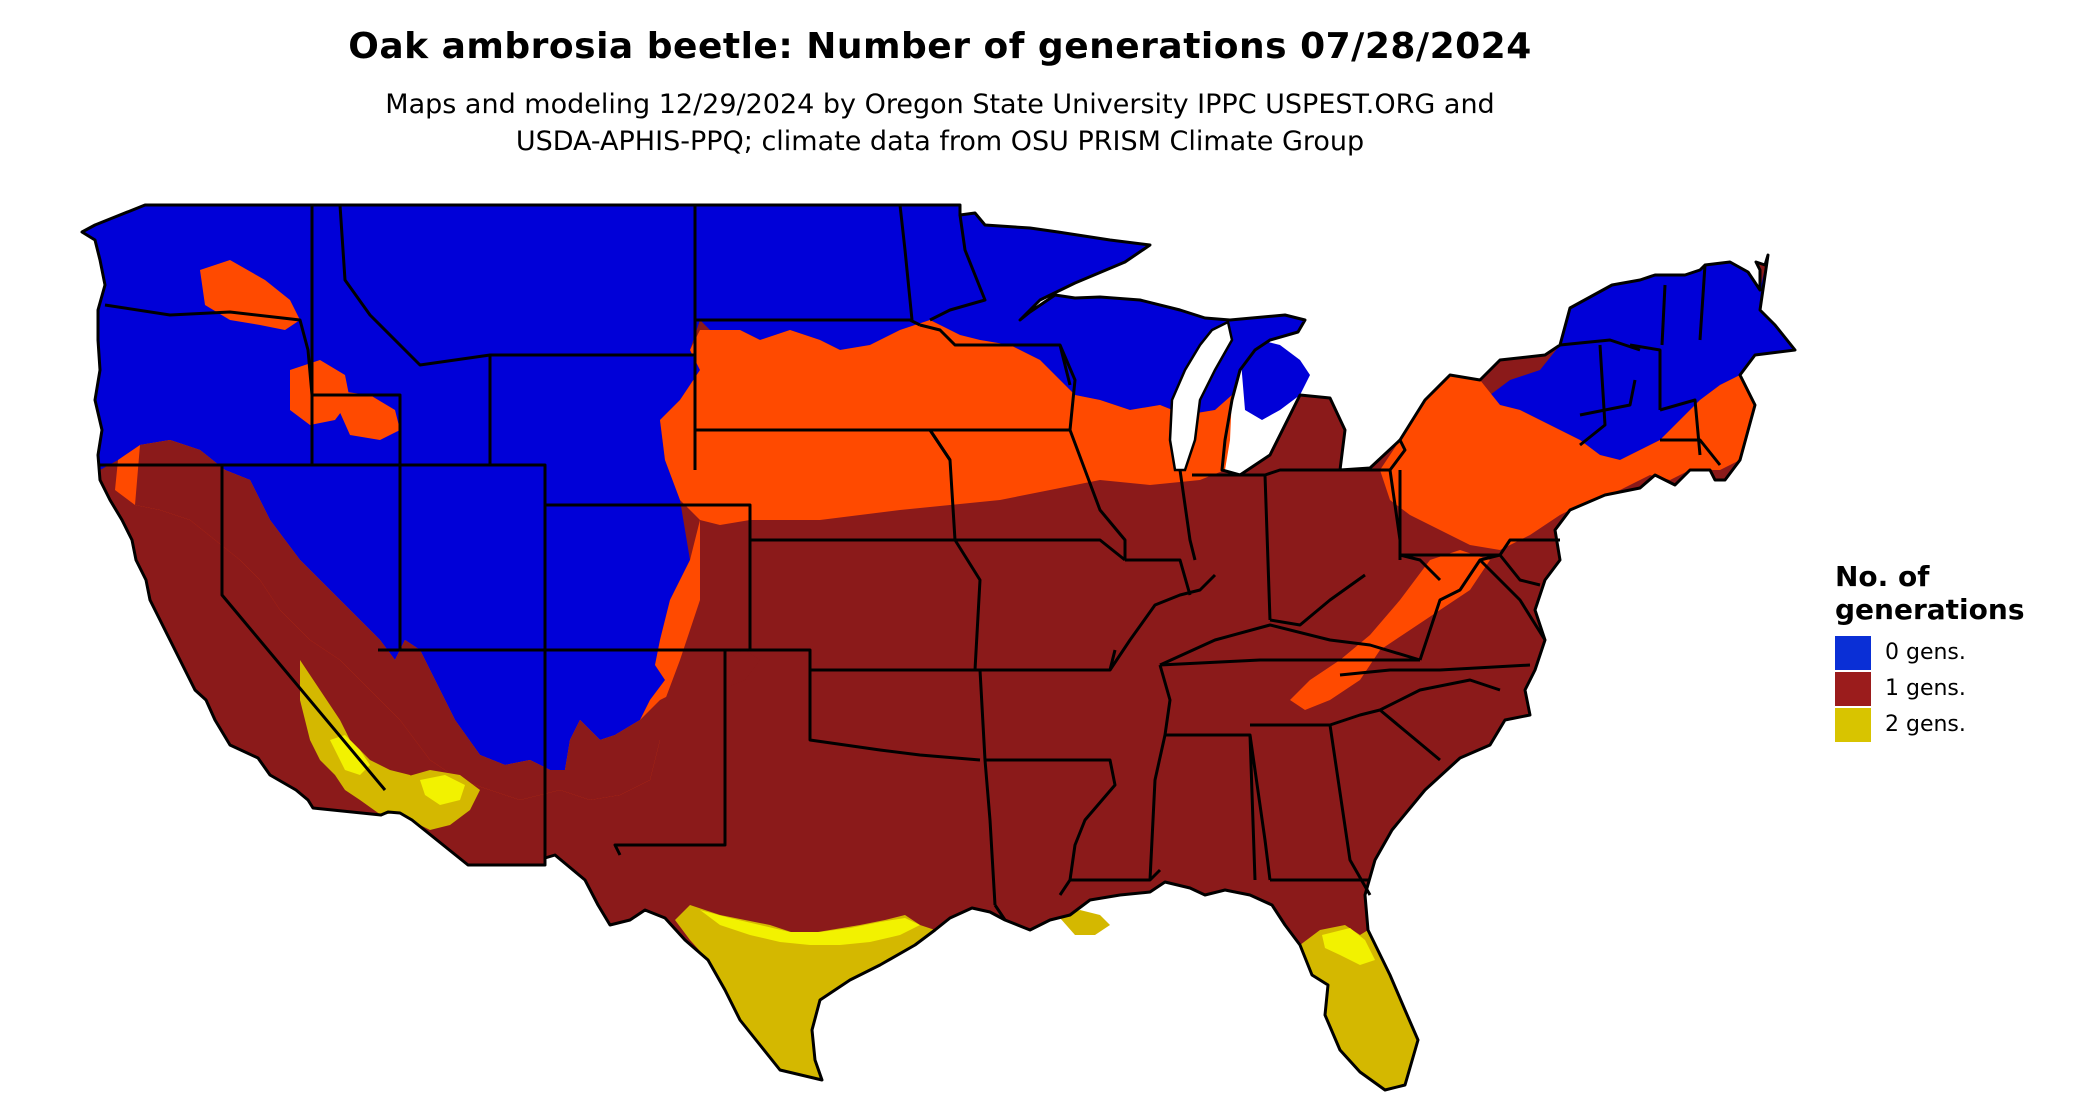 The height and width of the screenshot is (1116, 2100). What do you see at coordinates (1925, 688) in the screenshot?
I see `legend-label: 1 gens.` at bounding box center [1925, 688].